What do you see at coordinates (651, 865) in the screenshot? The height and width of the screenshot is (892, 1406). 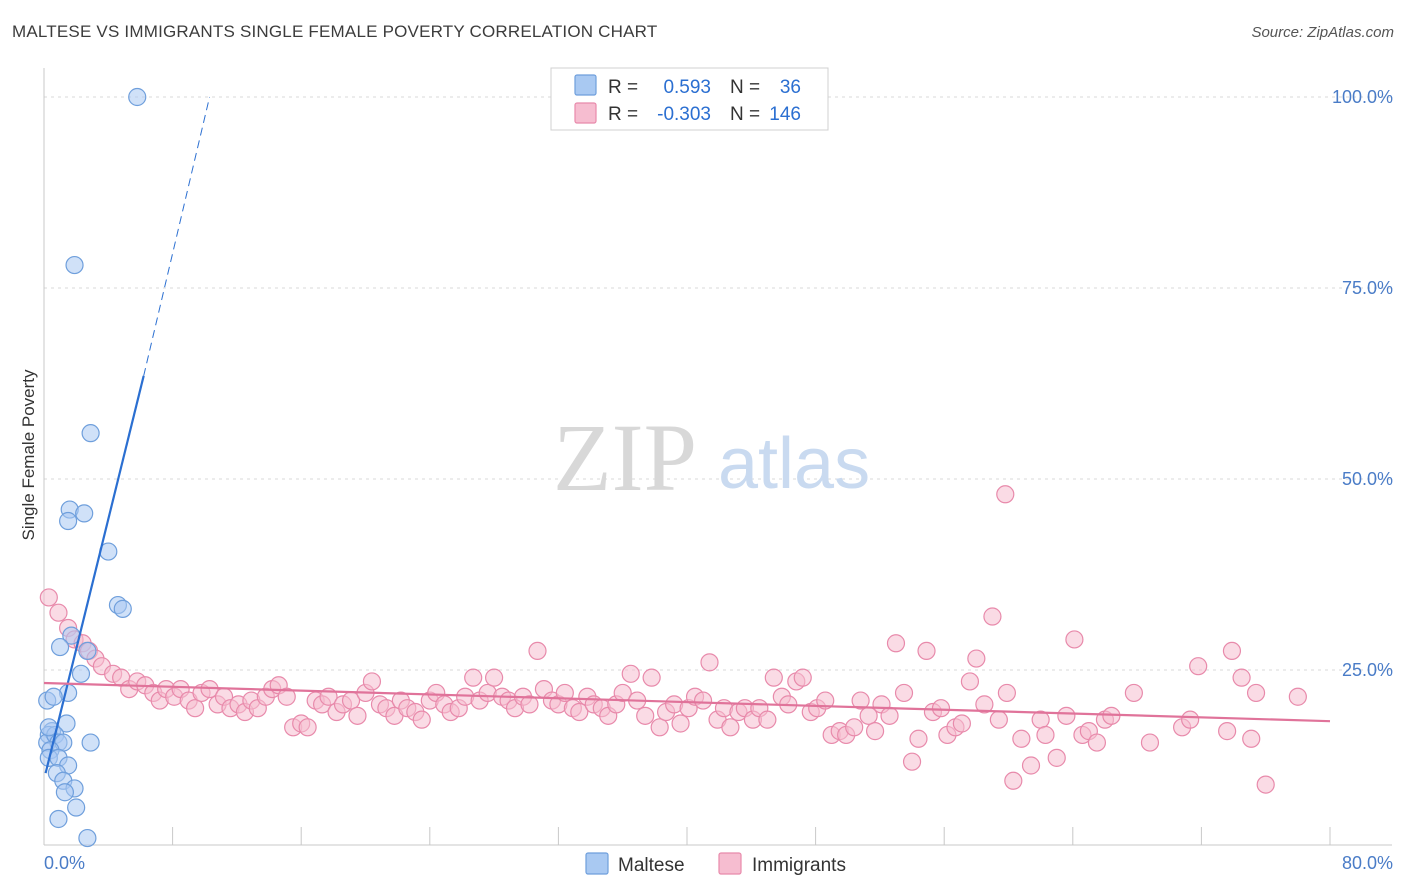 I see `bottom-legend-label-maltese: Maltese` at bounding box center [651, 865].